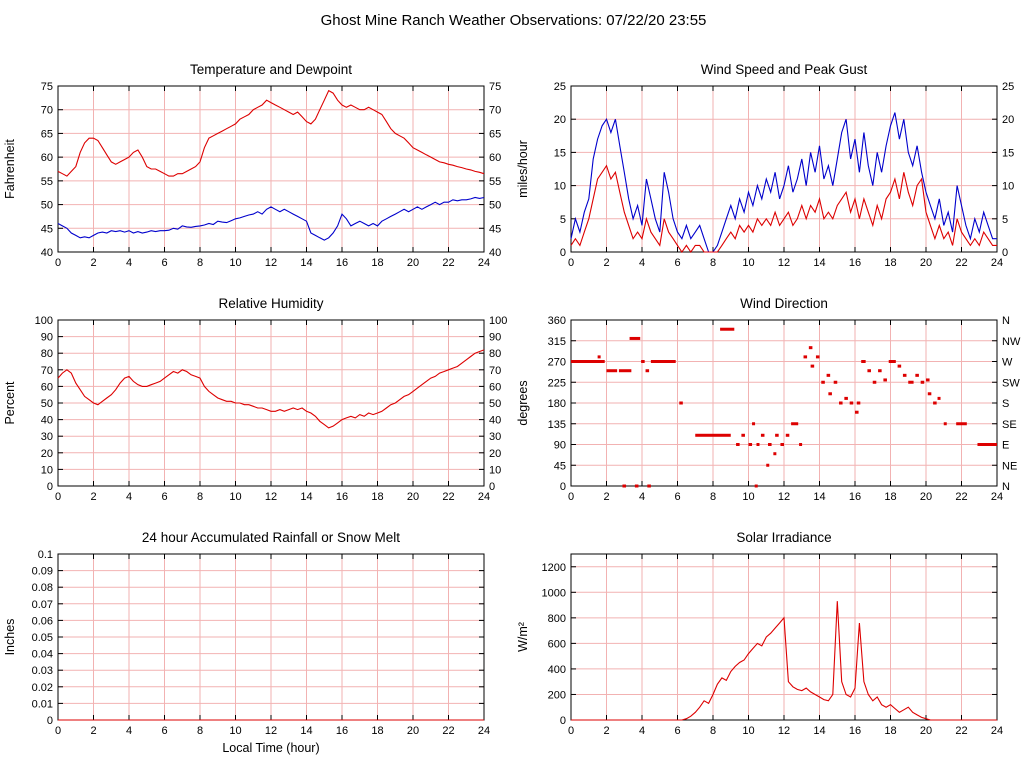  Describe the element at coordinates (42, 588) in the screenshot. I see `svg-text: 0.08` at that location.